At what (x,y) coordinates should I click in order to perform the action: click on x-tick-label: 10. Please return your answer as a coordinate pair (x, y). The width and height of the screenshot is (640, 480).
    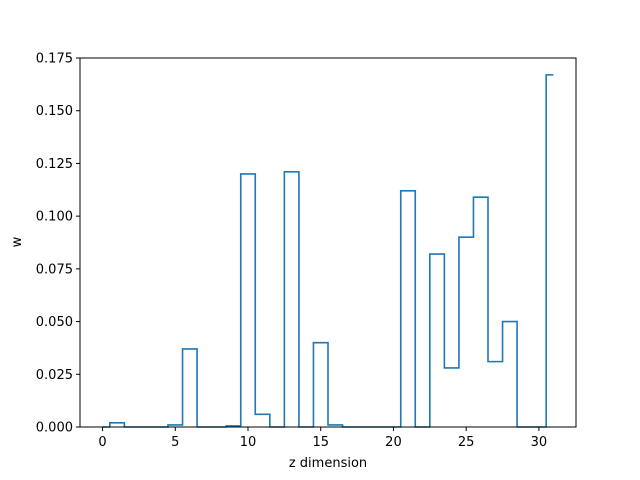
    Looking at the image, I should click on (248, 442).